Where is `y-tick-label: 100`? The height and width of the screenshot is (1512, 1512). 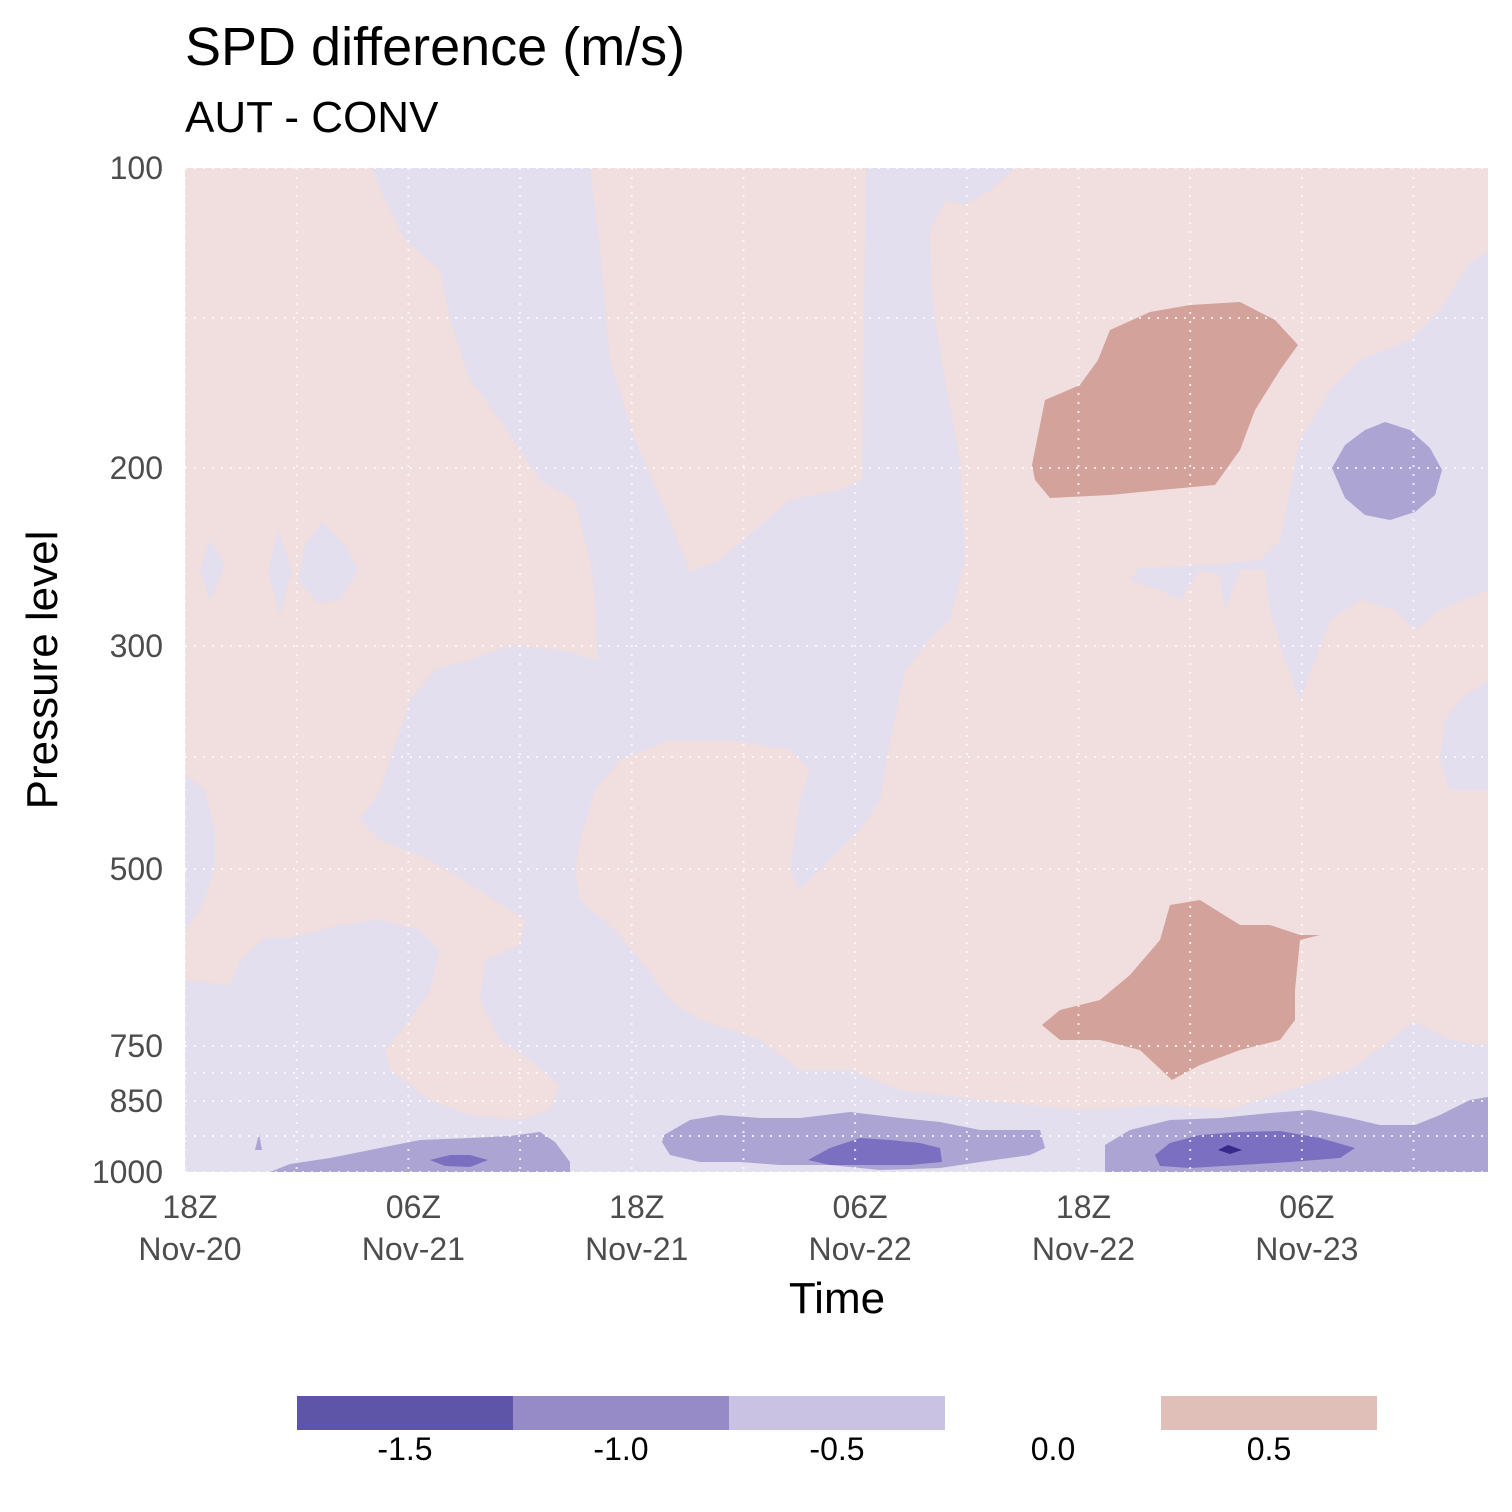
y-tick-label: 100 is located at coordinates (136, 168).